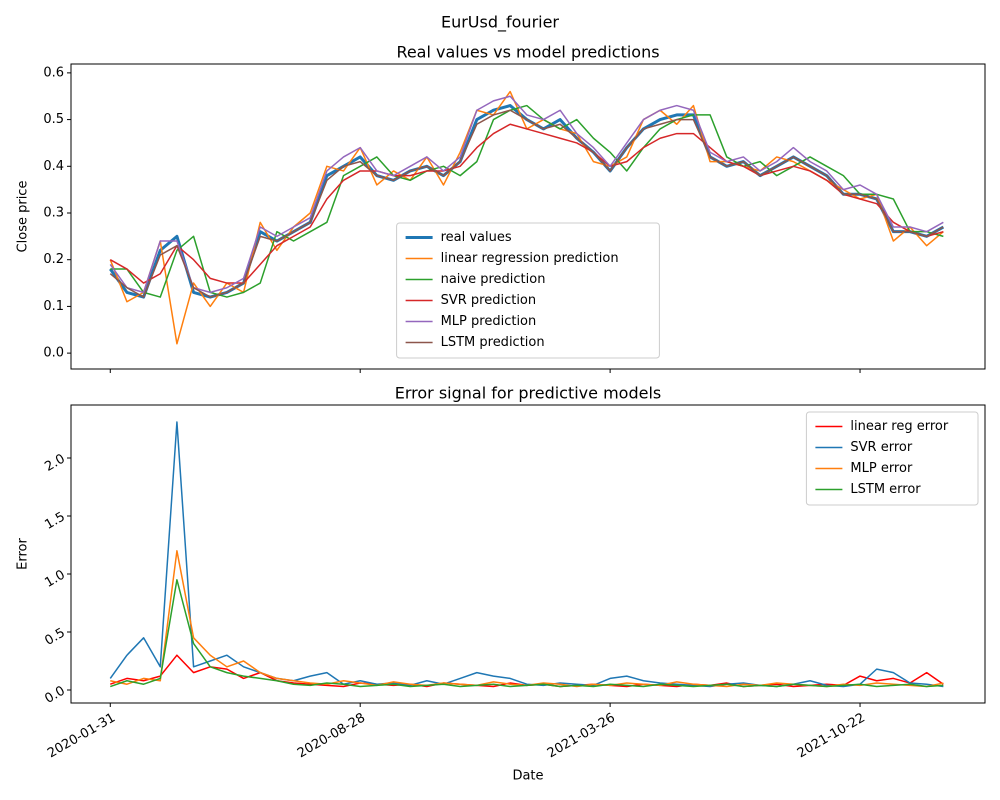 Image resolution: width=1000 pixels, height=800 pixels. What do you see at coordinates (489, 300) in the screenshot?
I see `legend-label: SVR prediction` at bounding box center [489, 300].